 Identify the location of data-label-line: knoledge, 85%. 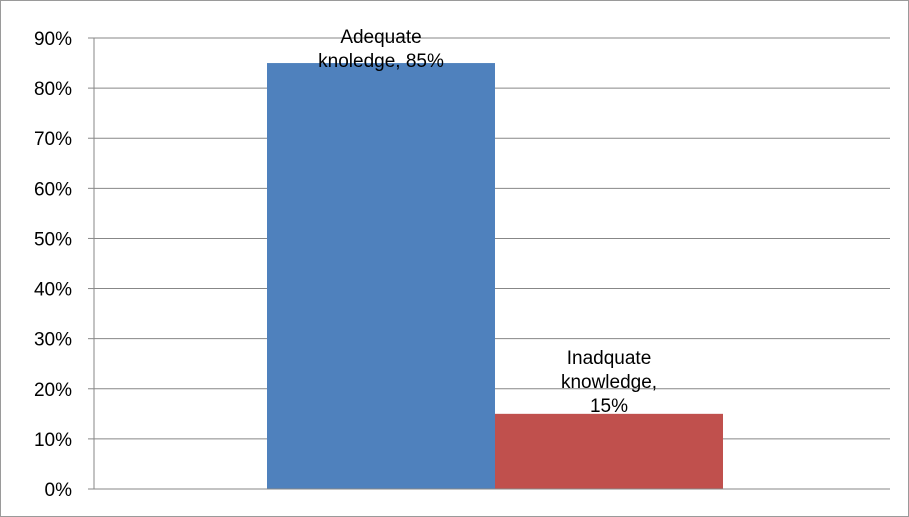
(381, 61).